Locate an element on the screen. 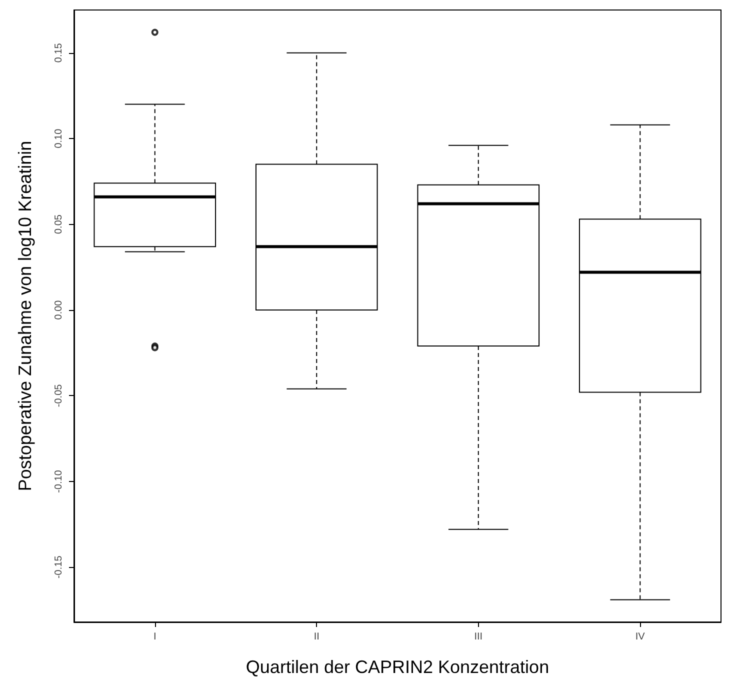 The width and height of the screenshot is (731, 689). x-tick-label: II is located at coordinates (317, 637).